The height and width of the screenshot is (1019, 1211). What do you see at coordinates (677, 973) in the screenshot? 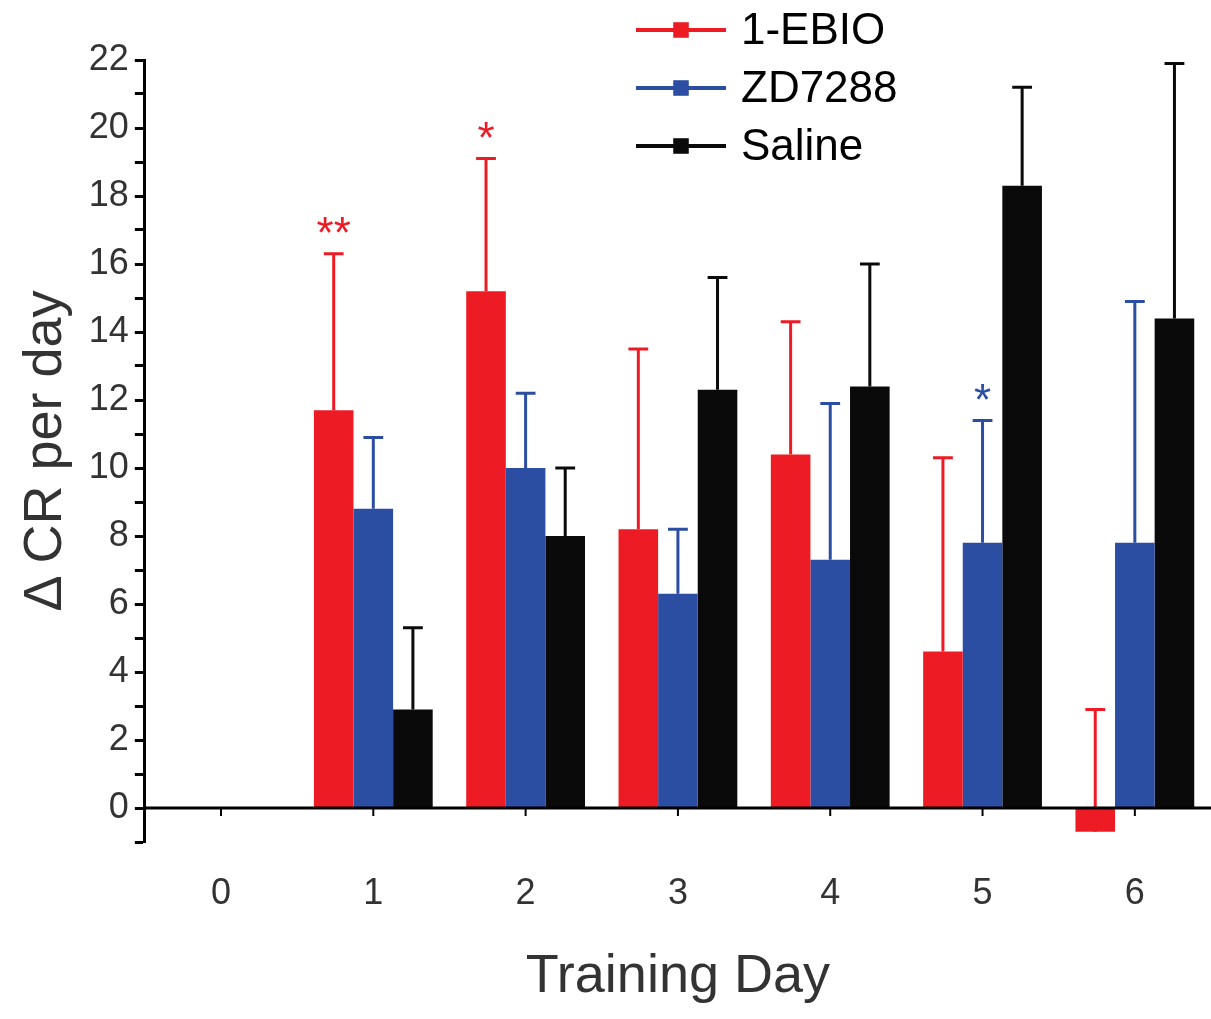
I see `x-axis-title: Training Day` at bounding box center [677, 973].